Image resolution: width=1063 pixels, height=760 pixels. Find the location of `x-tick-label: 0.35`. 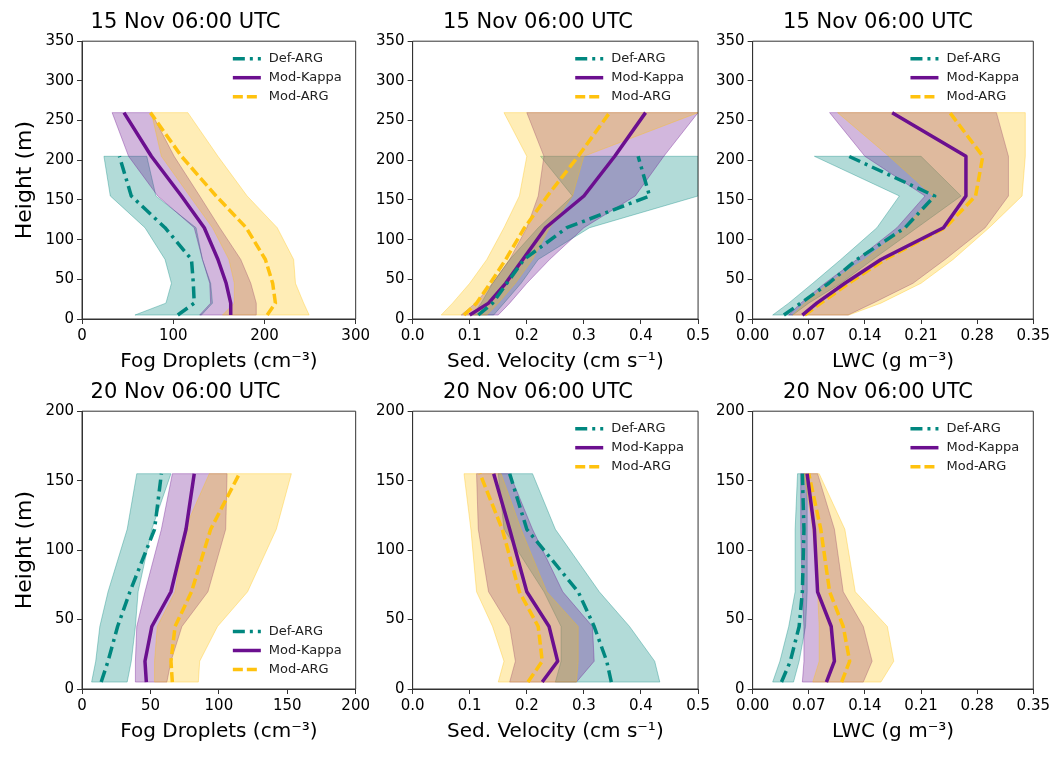

x-tick-label: 0.35 is located at coordinates (1033, 334).